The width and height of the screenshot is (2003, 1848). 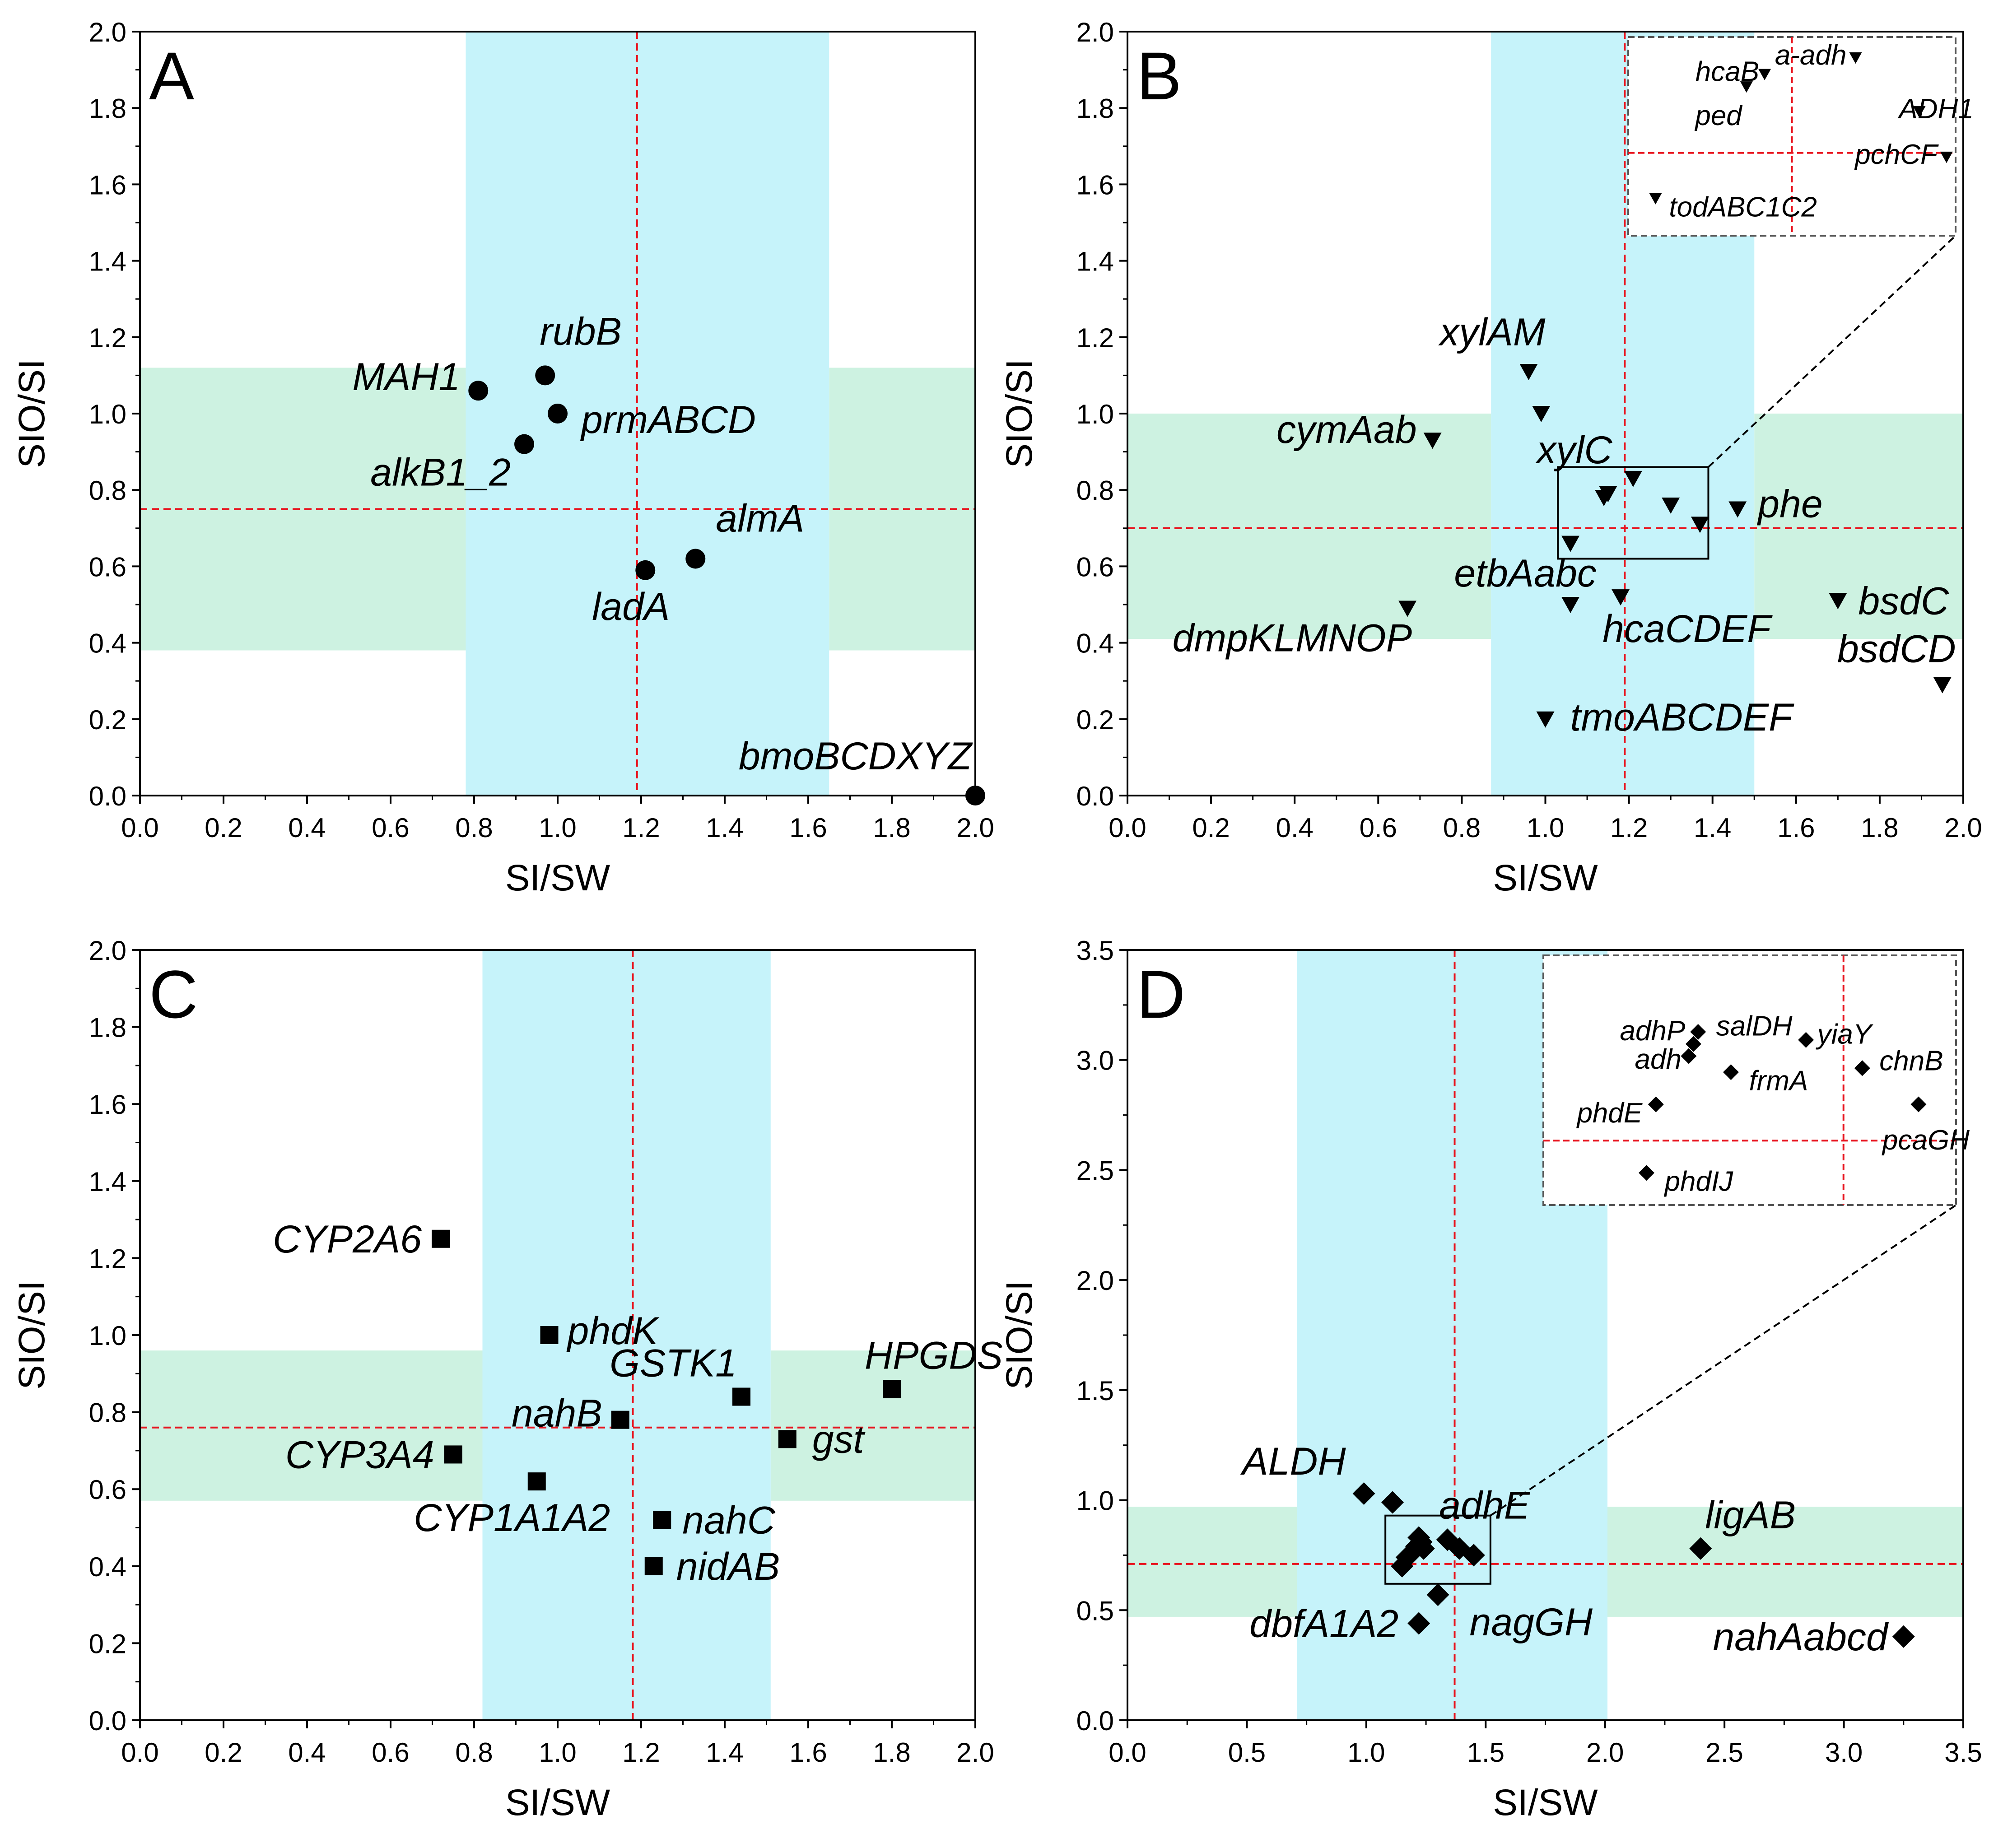 I want to click on inset-point-pchcf, so click(x=1947, y=157).